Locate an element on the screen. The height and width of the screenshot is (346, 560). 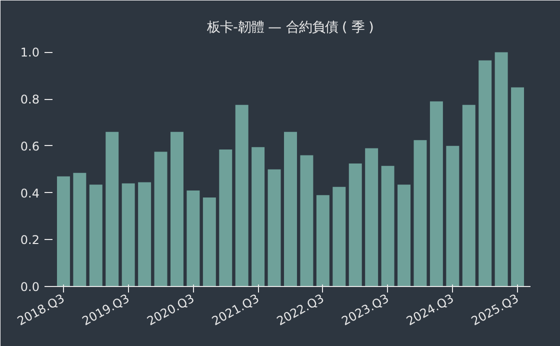
y-tick-label: 0.0 is located at coordinates (30, 287).